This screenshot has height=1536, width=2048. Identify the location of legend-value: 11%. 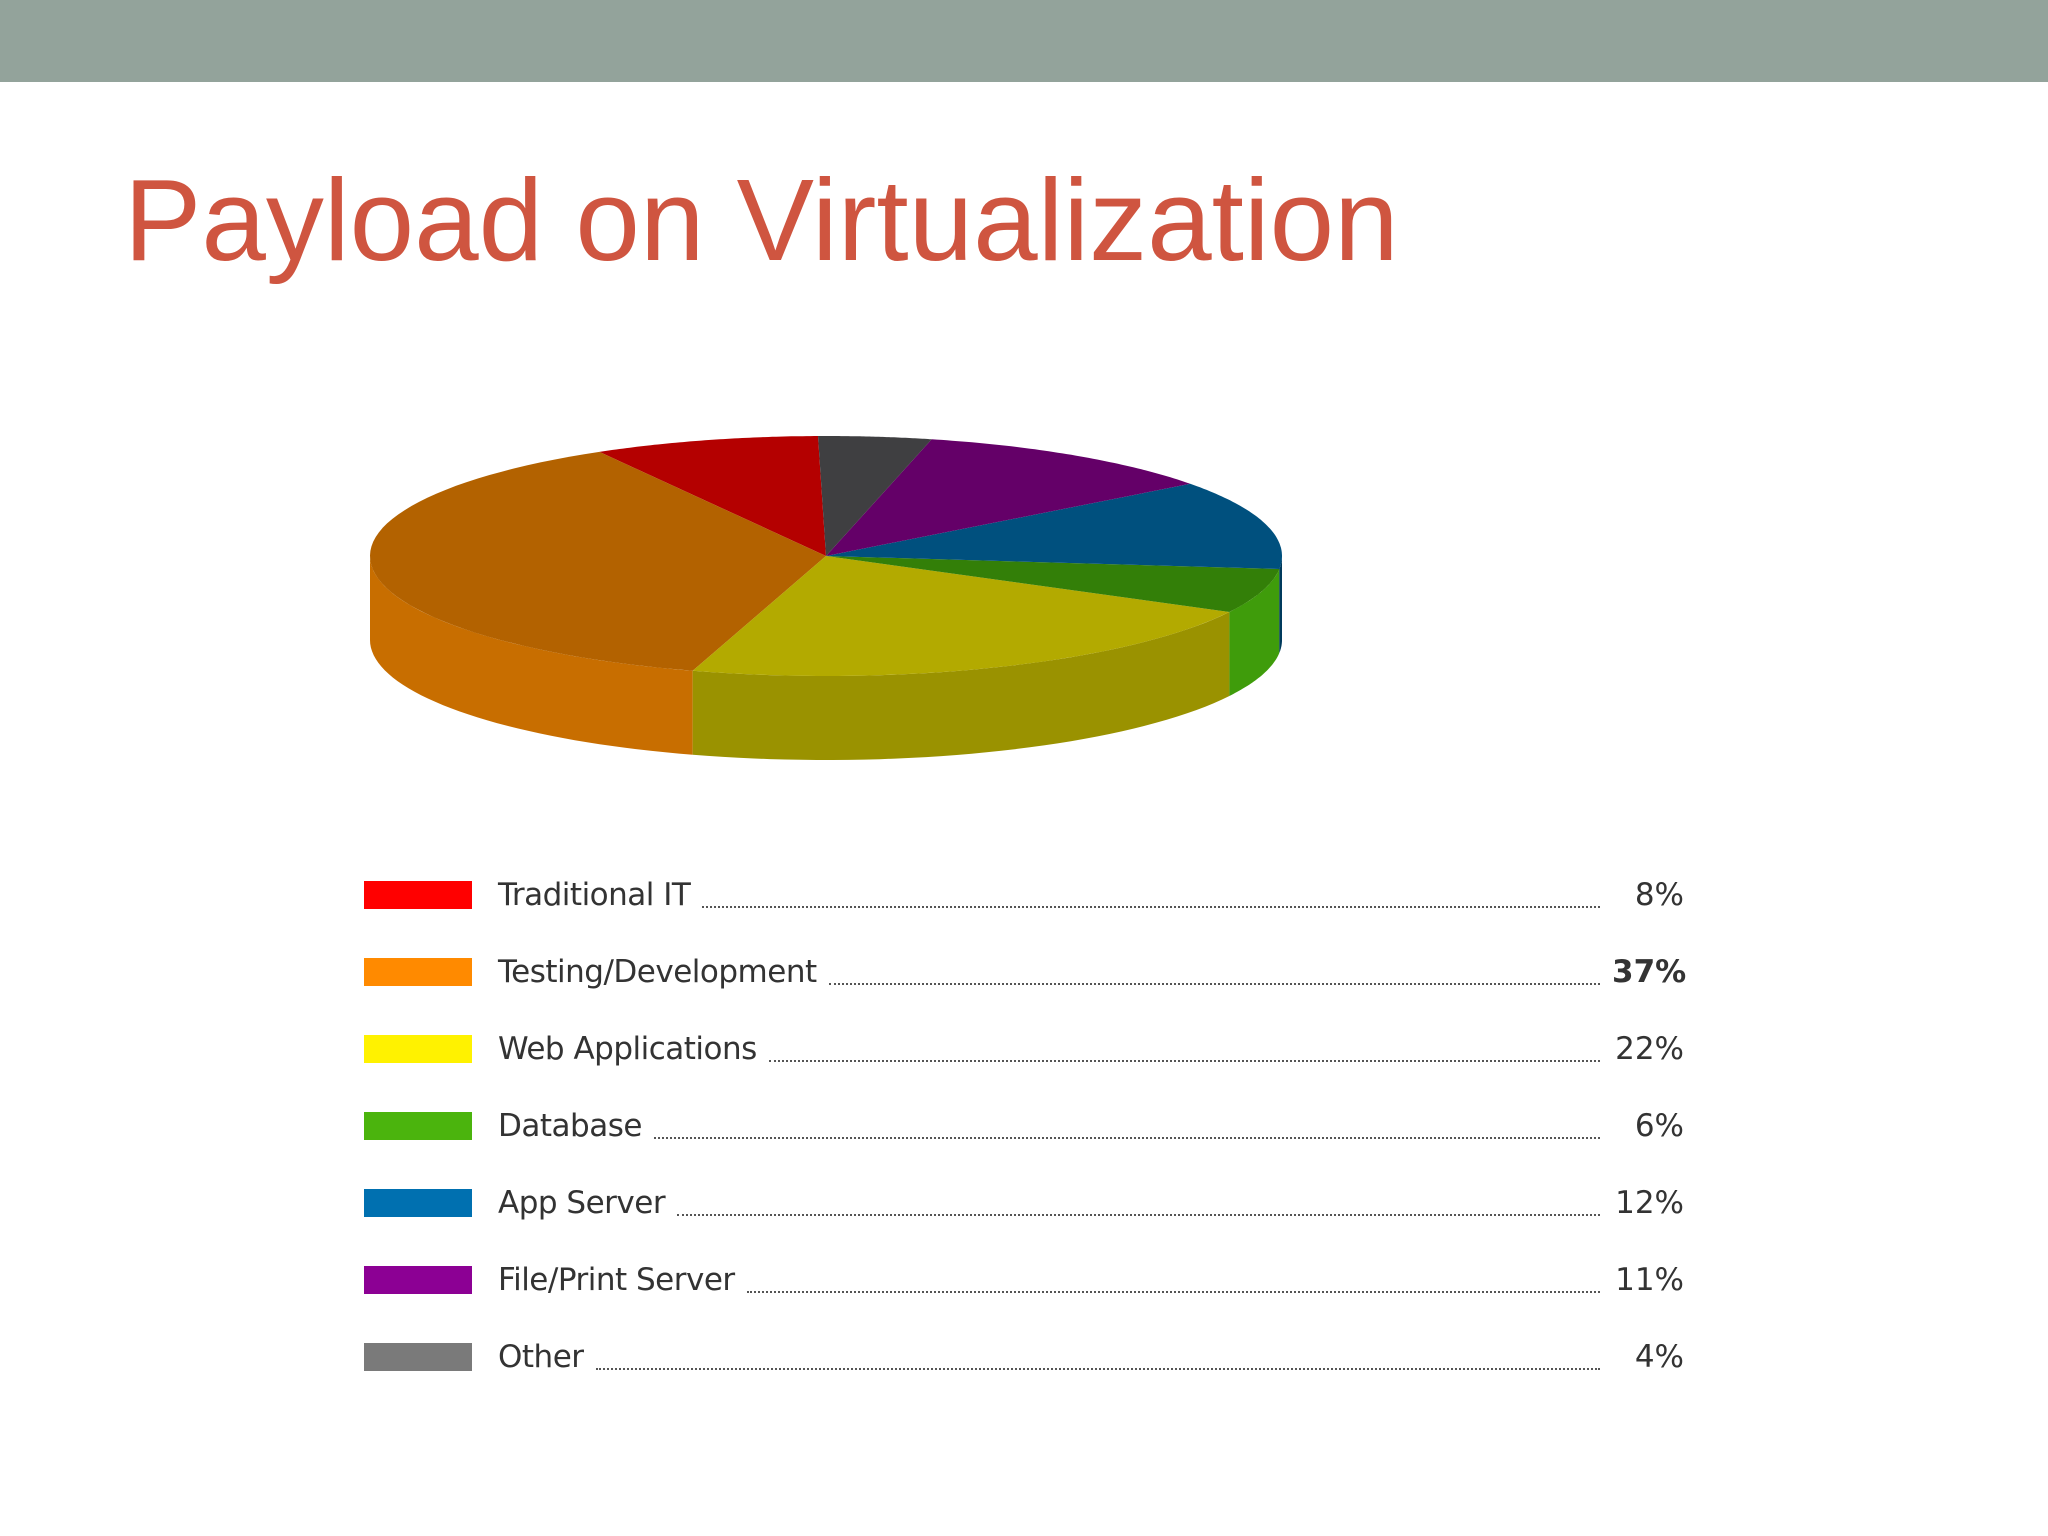
(1649, 1280).